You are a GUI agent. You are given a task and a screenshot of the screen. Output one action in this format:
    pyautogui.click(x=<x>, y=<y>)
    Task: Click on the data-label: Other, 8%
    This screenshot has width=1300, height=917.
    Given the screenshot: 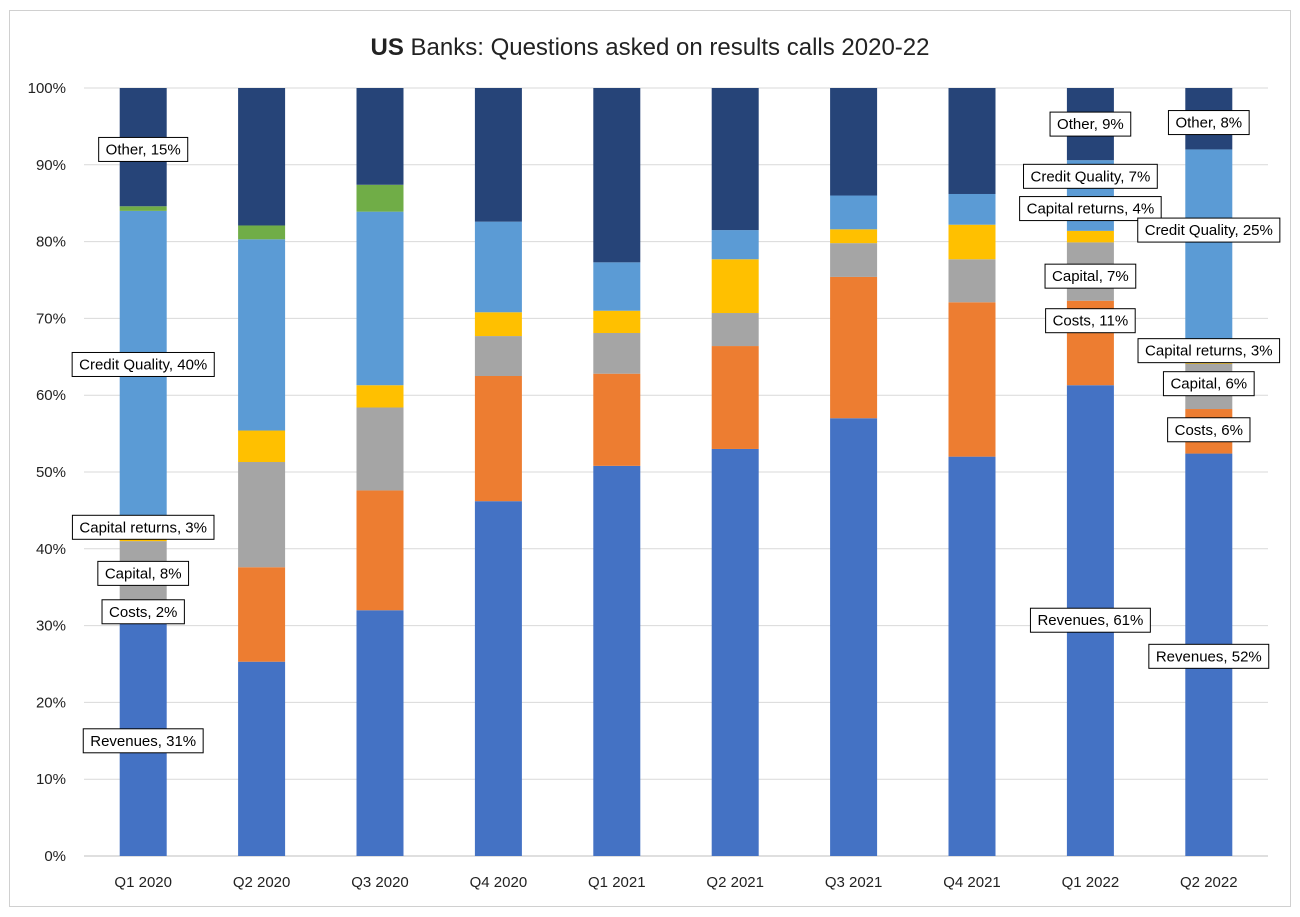 What is the action you would take?
    pyautogui.click(x=1208, y=123)
    